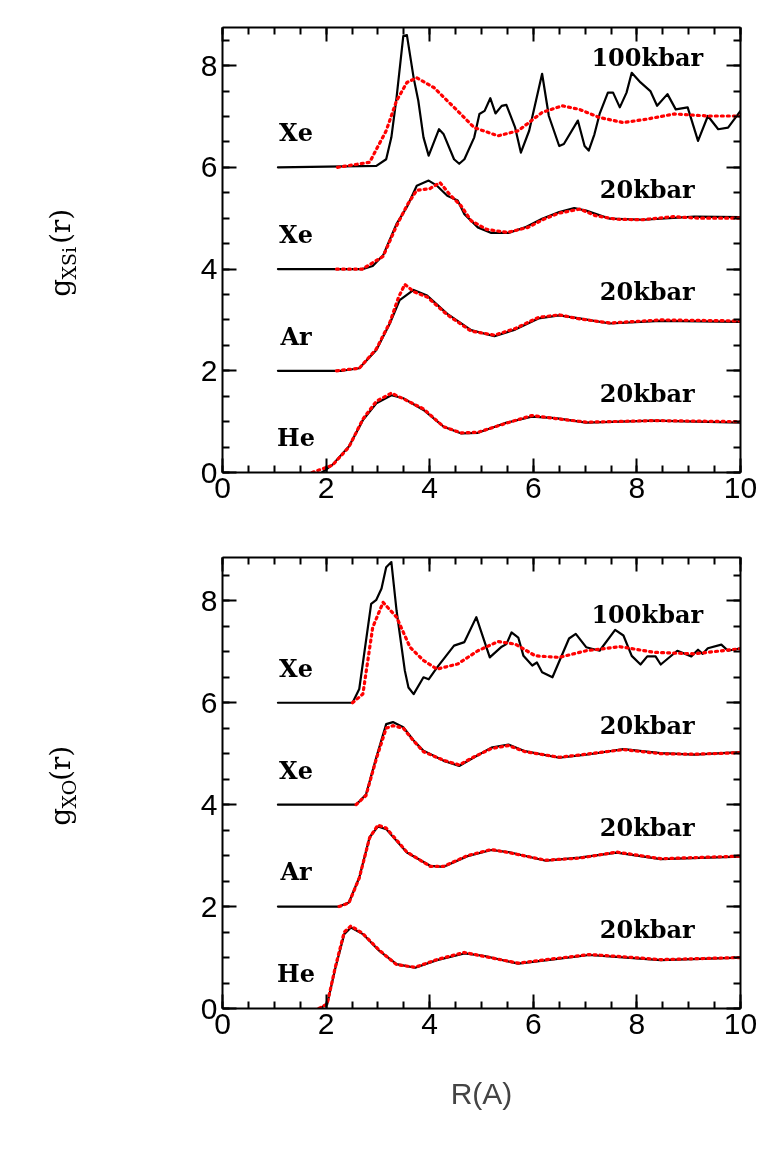 The image size is (773, 1160). What do you see at coordinates (62, 252) in the screenshot?
I see `y-axis-title: gXSi(r)` at bounding box center [62, 252].